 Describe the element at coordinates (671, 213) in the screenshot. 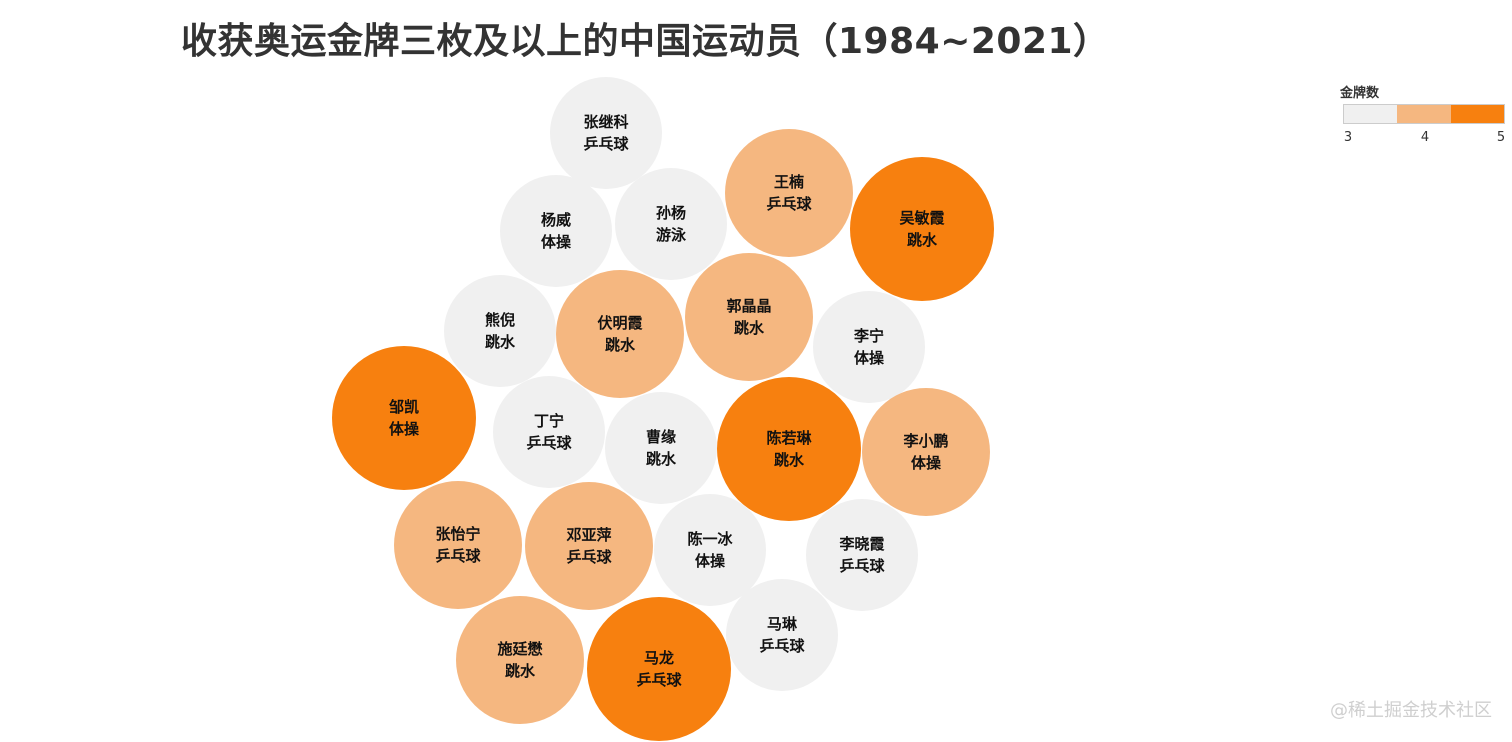

I see `bubble-name-label: 孙杨` at that location.